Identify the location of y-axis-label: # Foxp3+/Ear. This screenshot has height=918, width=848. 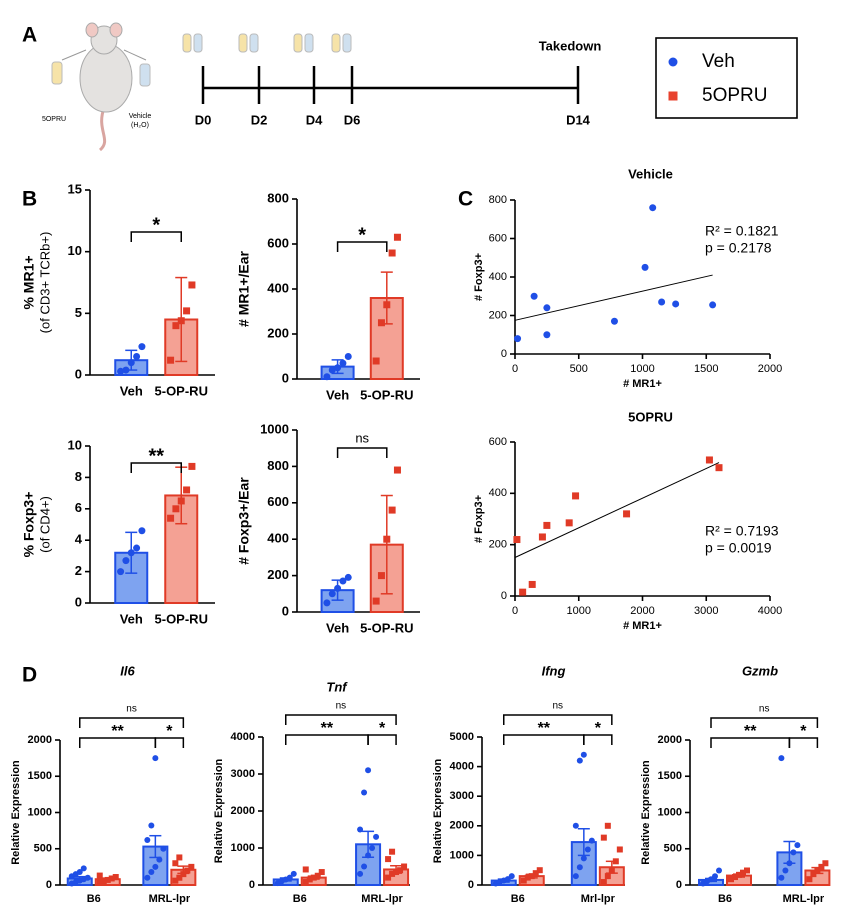
(244, 521).